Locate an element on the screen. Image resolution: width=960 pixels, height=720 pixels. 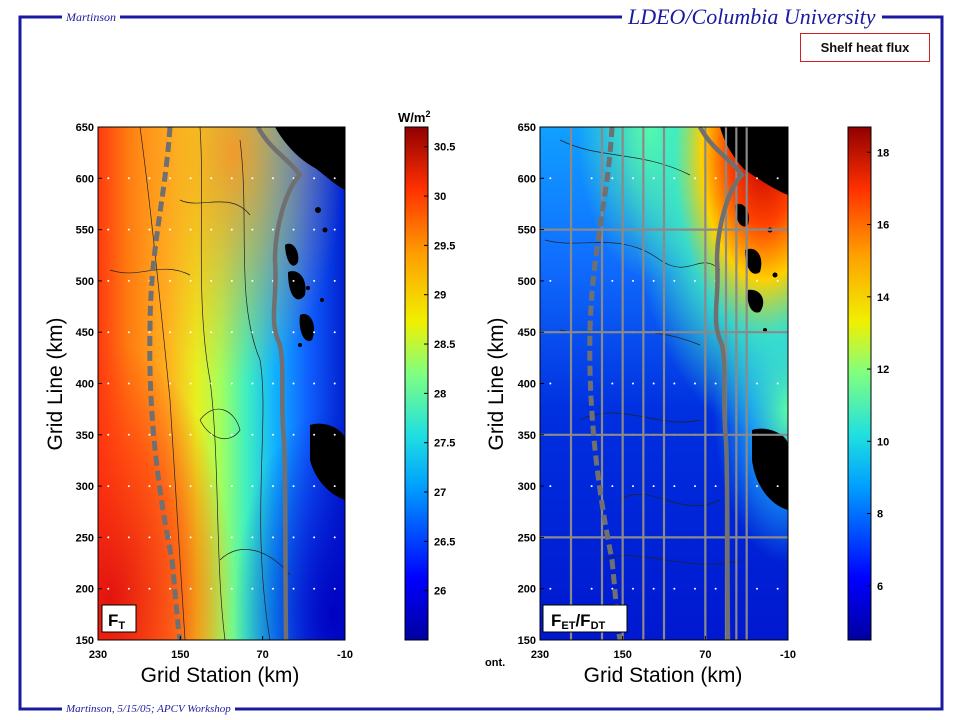
left-dashed-isobath is located at coordinates (165, 383).